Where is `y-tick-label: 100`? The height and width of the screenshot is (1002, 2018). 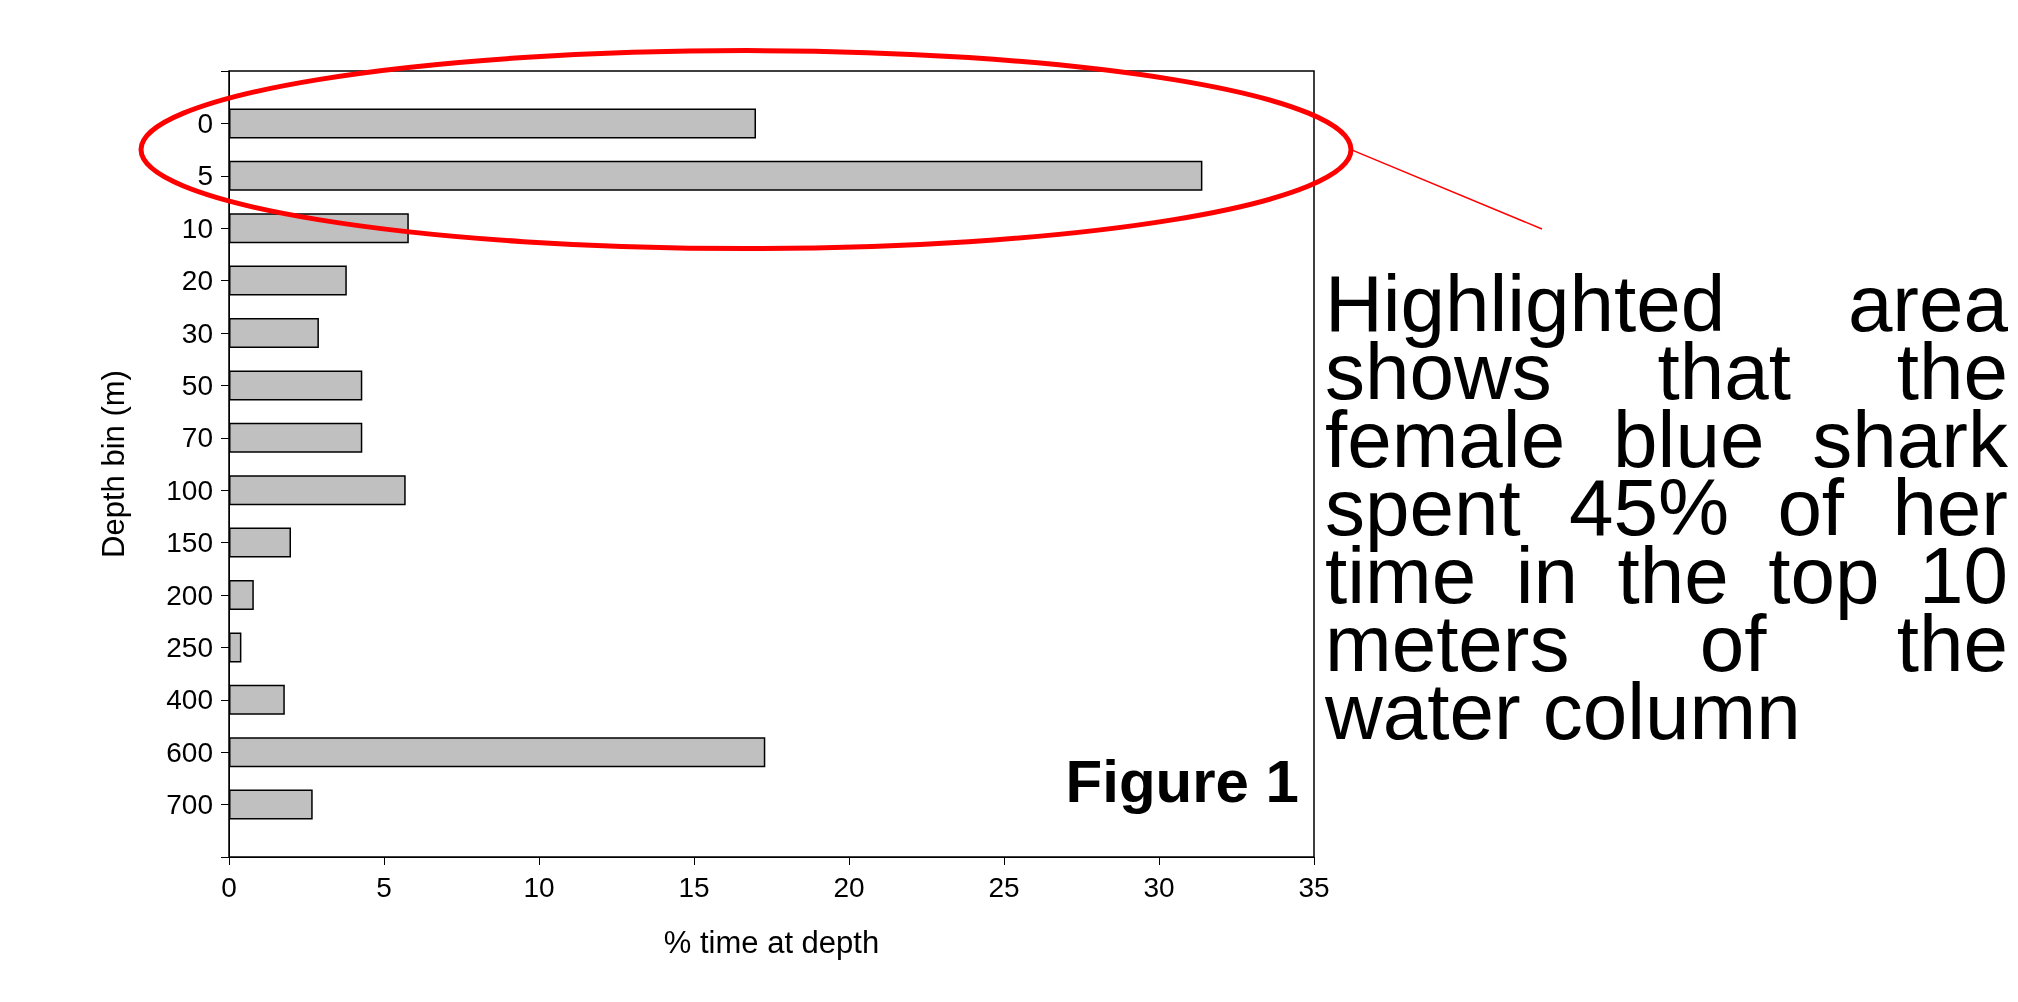
y-tick-label: 100 is located at coordinates (189, 490).